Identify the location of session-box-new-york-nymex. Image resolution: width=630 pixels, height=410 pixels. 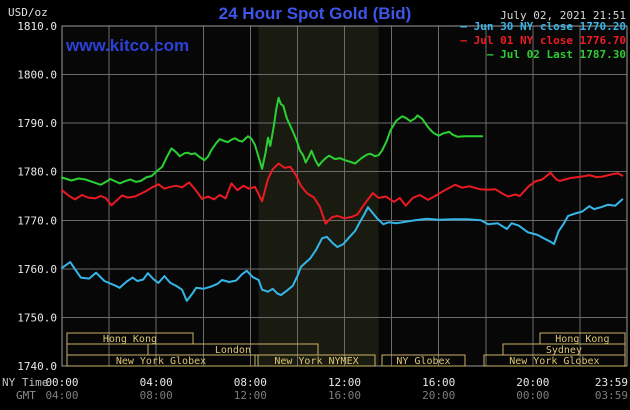
(316, 360).